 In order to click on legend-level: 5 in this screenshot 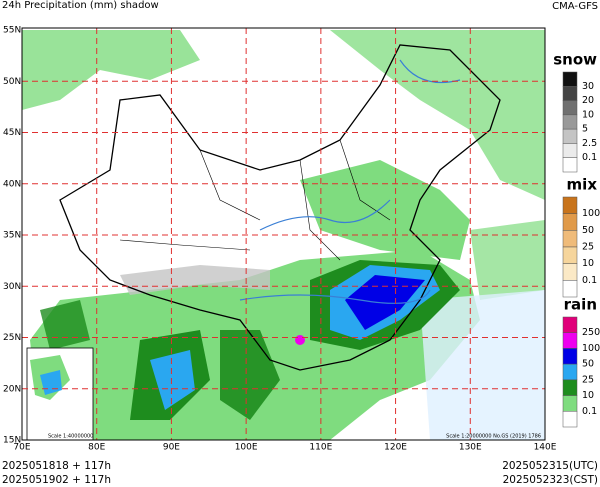, I will do `click(585, 129)`.